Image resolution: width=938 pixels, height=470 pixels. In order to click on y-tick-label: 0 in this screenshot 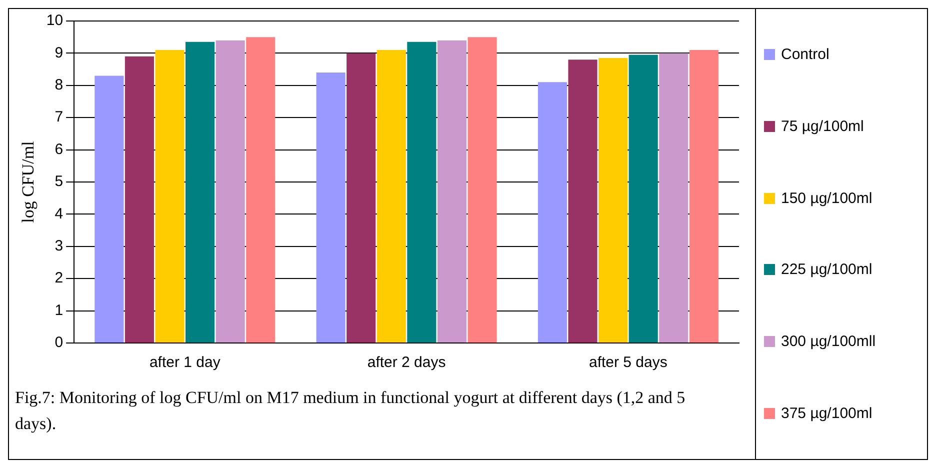, I will do `click(59, 343)`.